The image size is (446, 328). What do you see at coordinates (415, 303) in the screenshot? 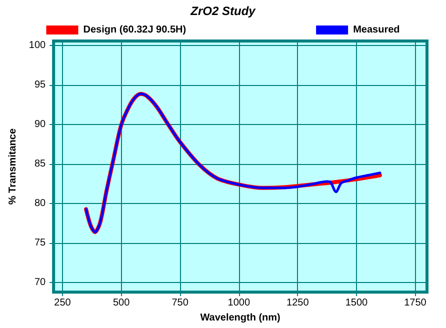
I see `x-tick-label: 1750` at bounding box center [415, 303].